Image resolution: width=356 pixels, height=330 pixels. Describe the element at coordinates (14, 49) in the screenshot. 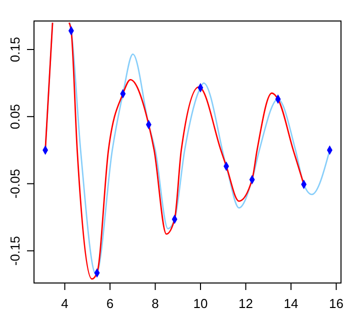

I see `y-tick-label: 0.15` at that location.